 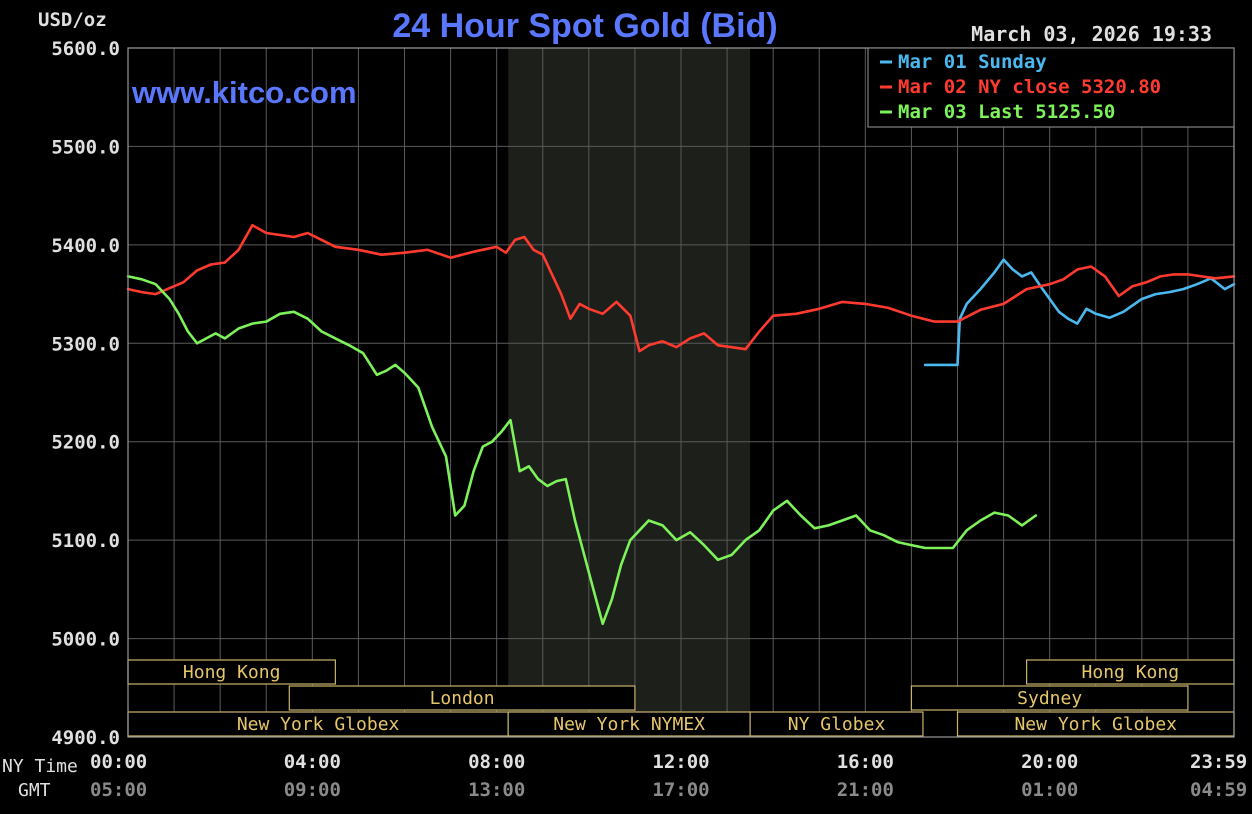 I want to click on session-label: London, so click(x=462, y=698).